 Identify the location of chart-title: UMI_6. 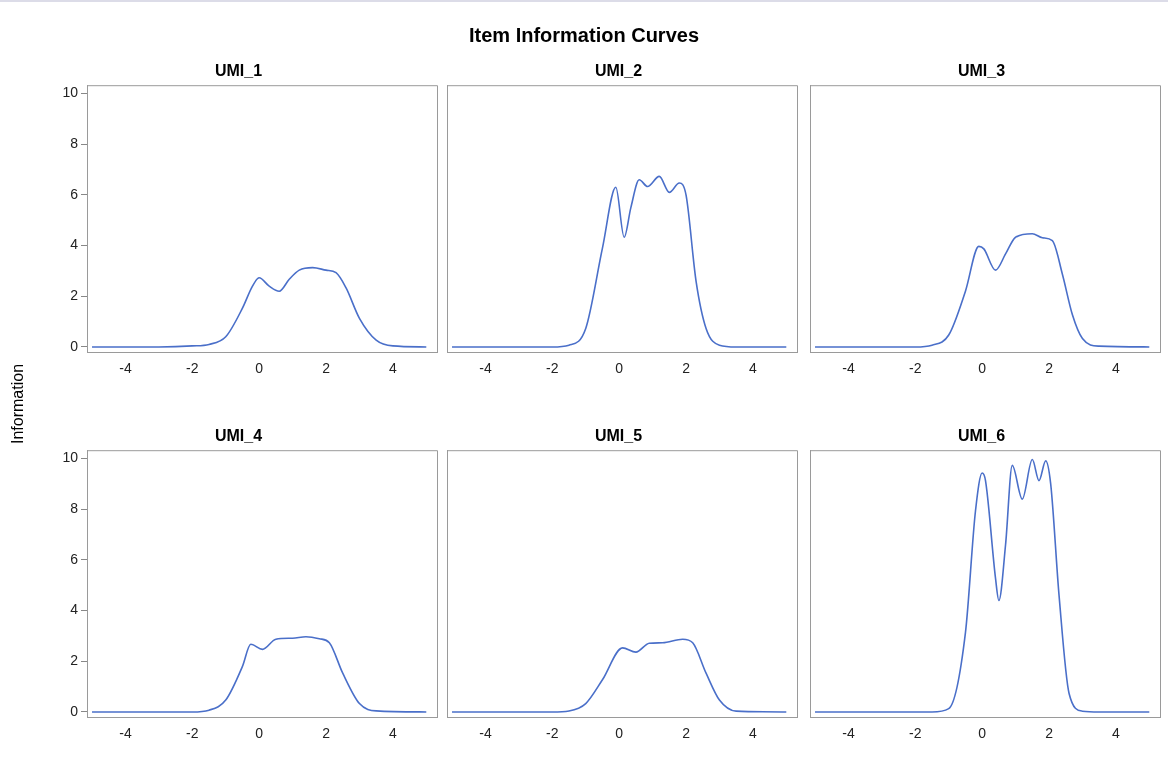
(981, 436).